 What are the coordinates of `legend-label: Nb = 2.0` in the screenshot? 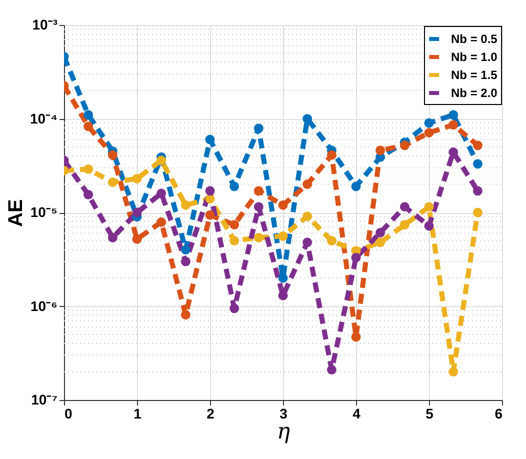 It's located at (474, 93).